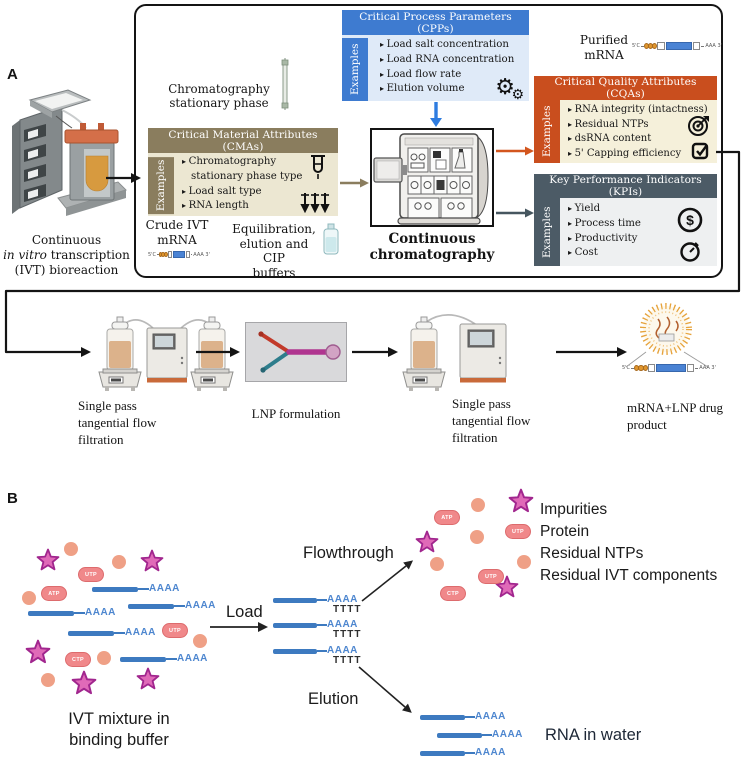 The image size is (743, 758). What do you see at coordinates (435, 22) in the screenshot?
I see `cpp-title: Critical Process Parameters (CPPs)` at bounding box center [435, 22].